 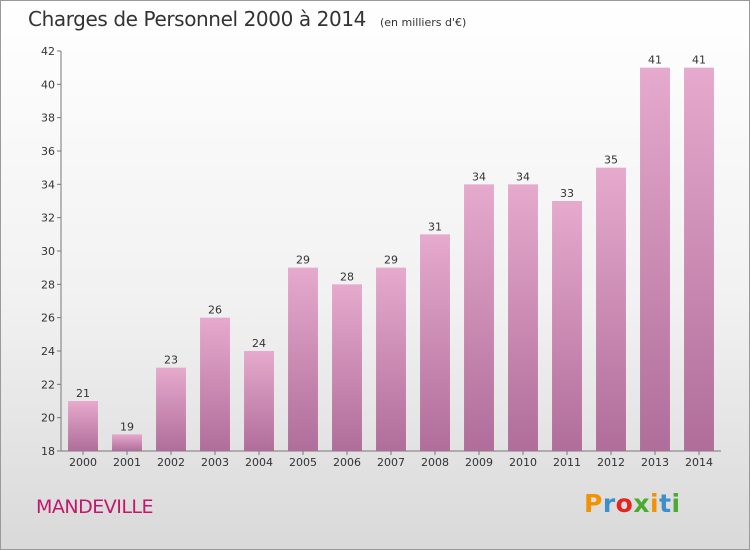 What do you see at coordinates (48, 118) in the screenshot?
I see `y-tick-label: 38` at bounding box center [48, 118].